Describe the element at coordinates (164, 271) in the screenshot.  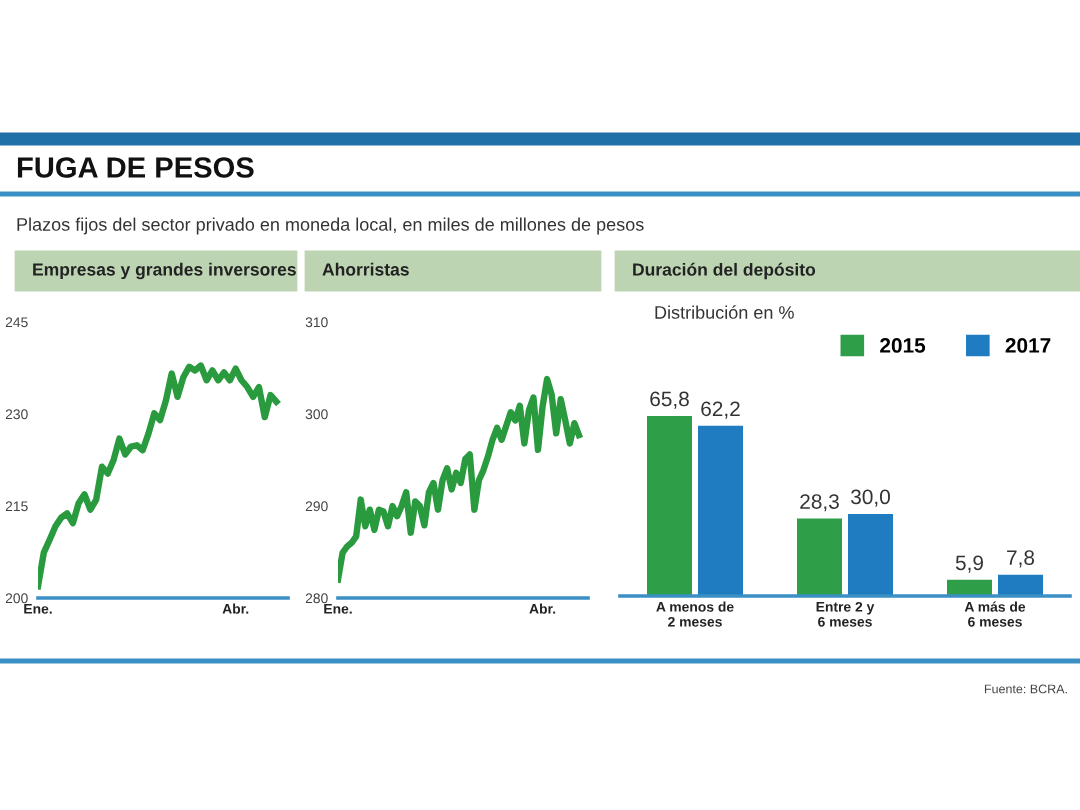
I see `chart-title: Empresas y grandes inversores` at that location.